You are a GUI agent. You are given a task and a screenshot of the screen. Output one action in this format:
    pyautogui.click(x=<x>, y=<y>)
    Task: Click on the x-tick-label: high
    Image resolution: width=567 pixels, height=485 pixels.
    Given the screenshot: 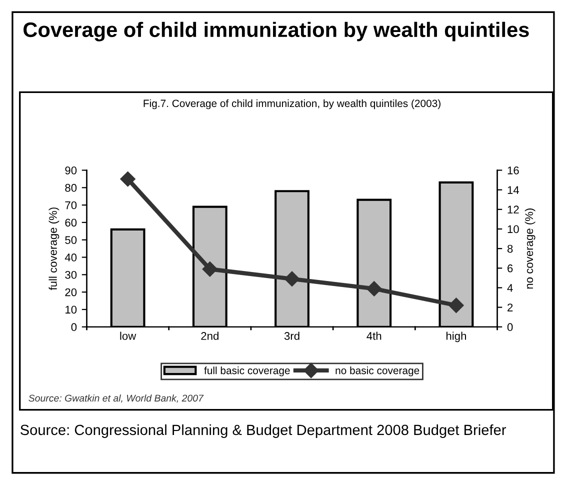 What is the action you would take?
    pyautogui.click(x=456, y=337)
    